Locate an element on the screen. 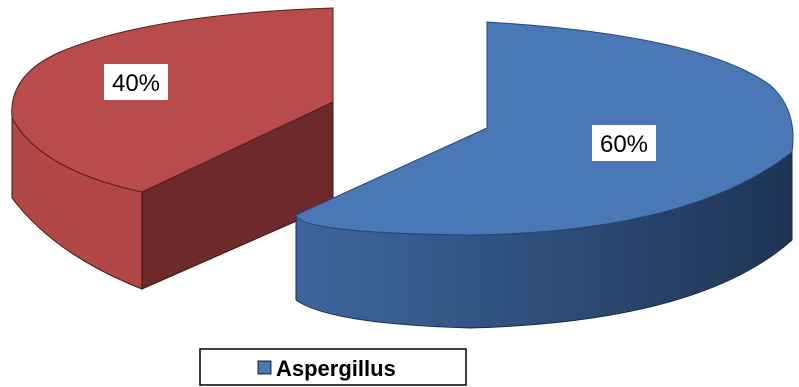 The image size is (799, 387). slice-0-label-box is located at coordinates (624, 143).